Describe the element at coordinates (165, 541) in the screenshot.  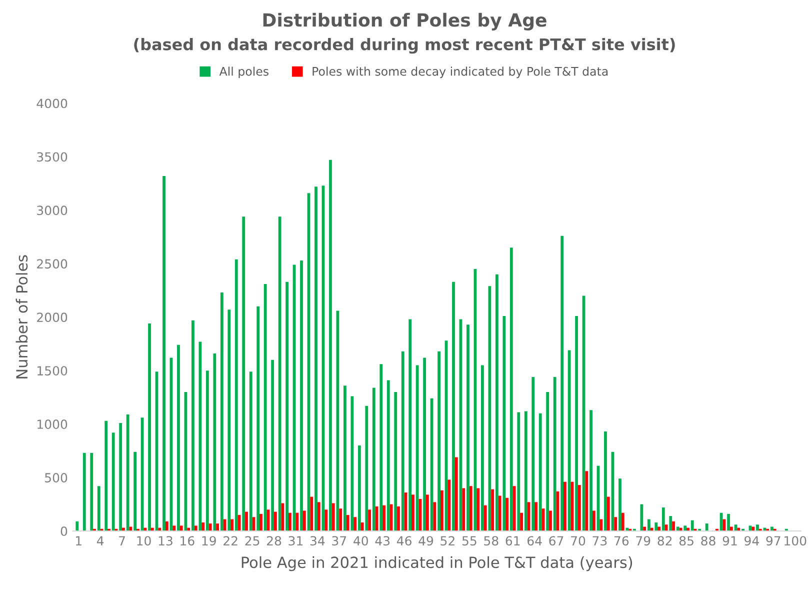
I see `x-tick-label: 13` at that location.